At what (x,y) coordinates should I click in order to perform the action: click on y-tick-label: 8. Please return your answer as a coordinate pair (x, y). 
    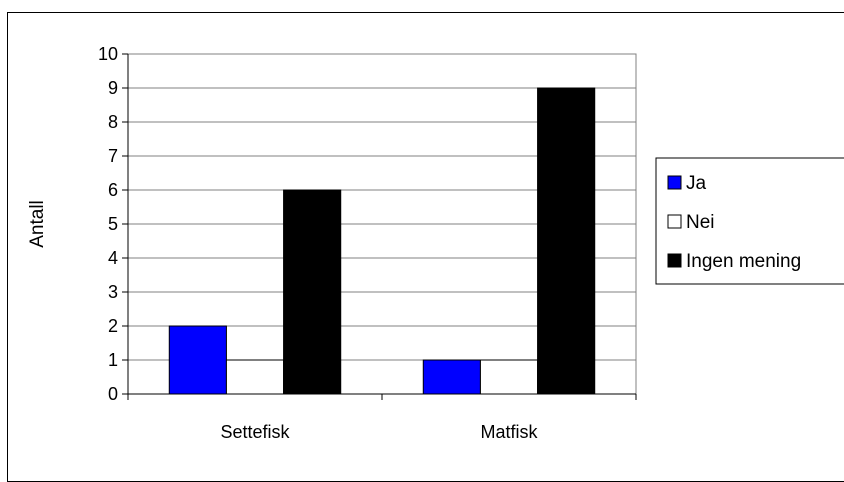
    Looking at the image, I should click on (113, 122).